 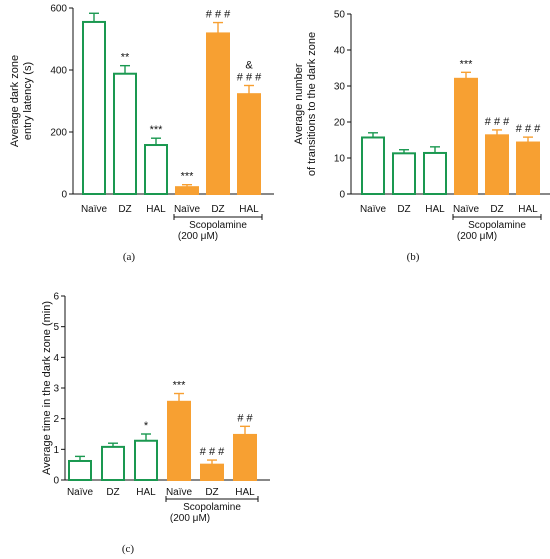 I want to click on y-tick-label: 600, so click(x=58, y=9).